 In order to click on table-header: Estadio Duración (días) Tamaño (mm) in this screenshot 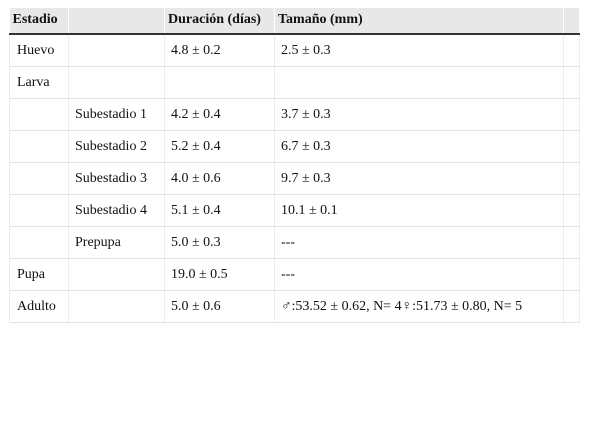, I will do `click(294, 21)`.